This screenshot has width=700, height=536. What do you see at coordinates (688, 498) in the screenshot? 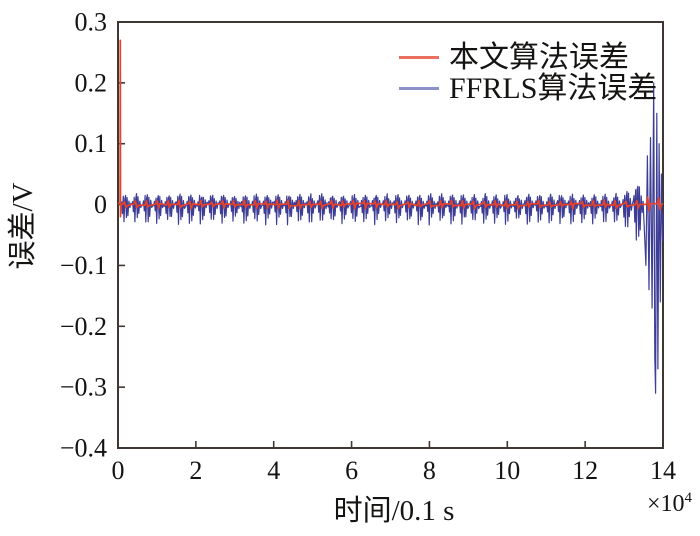
I see `x-axis-multiplier-exponent: 4` at bounding box center [688, 498].